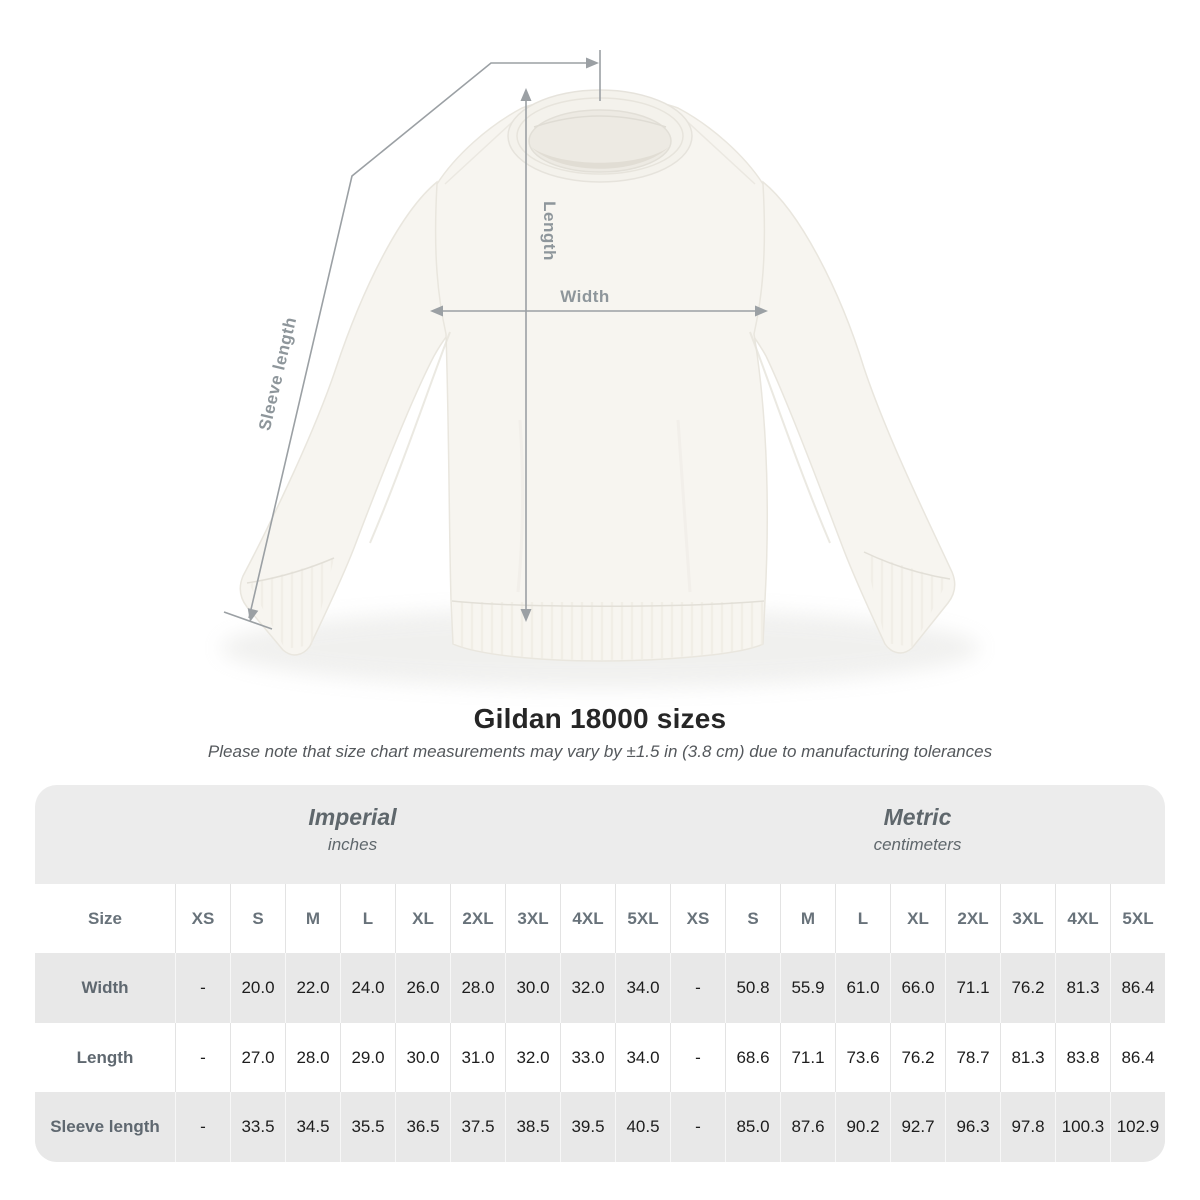 This screenshot has height=1200, width=1200. What do you see at coordinates (352, 817) in the screenshot?
I see `imperial-title: Imperial` at bounding box center [352, 817].